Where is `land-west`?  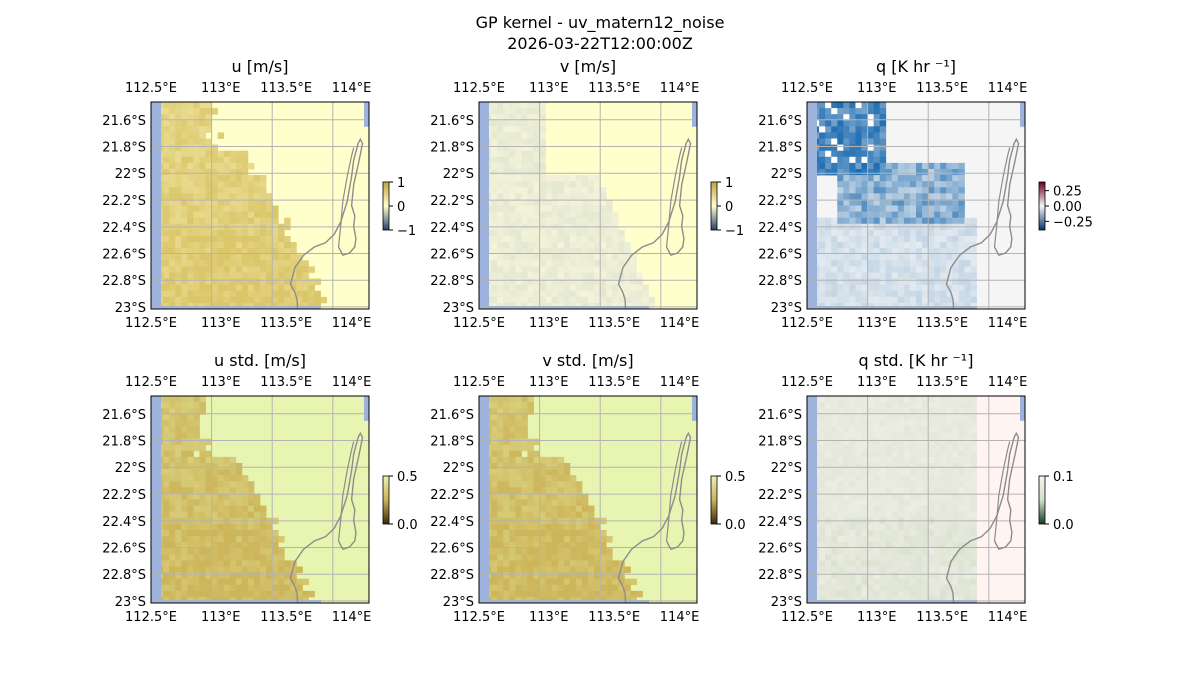 land-west is located at coordinates (156, 205).